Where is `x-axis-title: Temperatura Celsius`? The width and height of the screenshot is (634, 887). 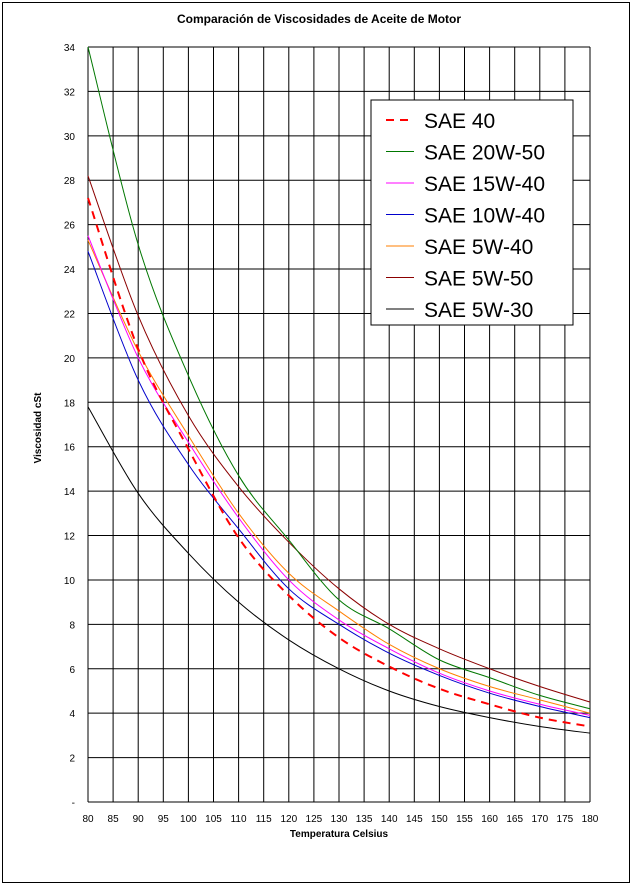
x-axis-title: Temperatura Celsius is located at coordinates (339, 834).